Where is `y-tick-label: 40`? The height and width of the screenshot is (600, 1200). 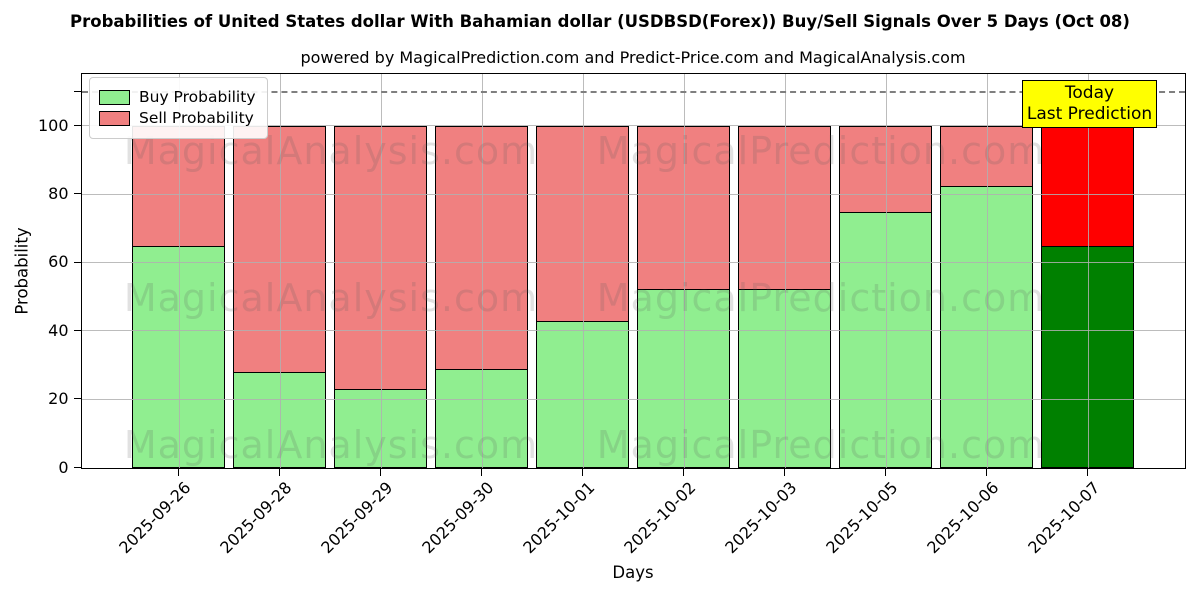 y-tick-label: 40 is located at coordinates (58, 330).